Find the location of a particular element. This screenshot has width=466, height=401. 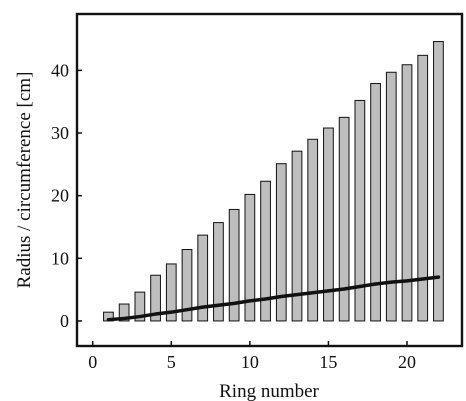

series-line is located at coordinates (273, 298).